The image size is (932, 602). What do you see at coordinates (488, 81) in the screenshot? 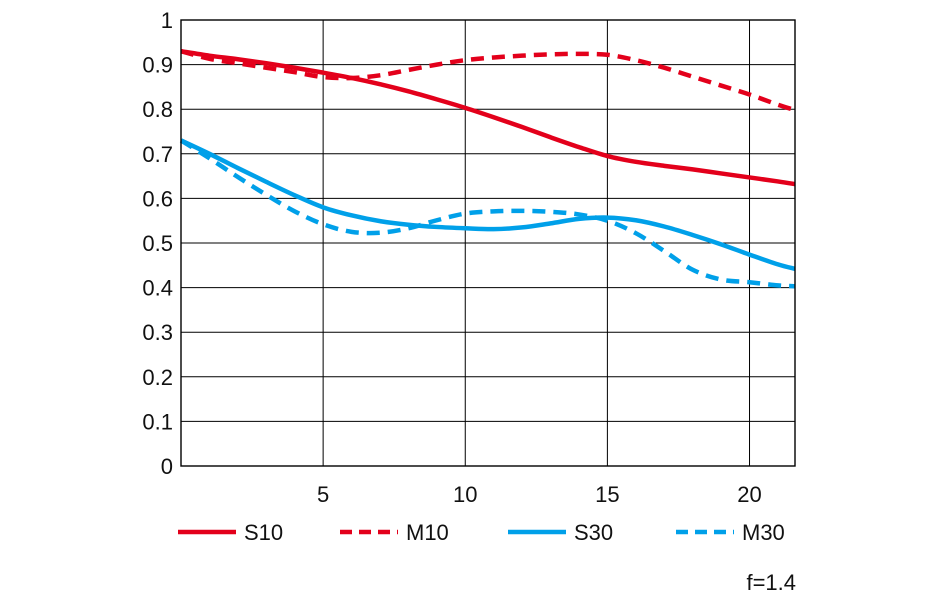
I see `series-line-m10` at bounding box center [488, 81].